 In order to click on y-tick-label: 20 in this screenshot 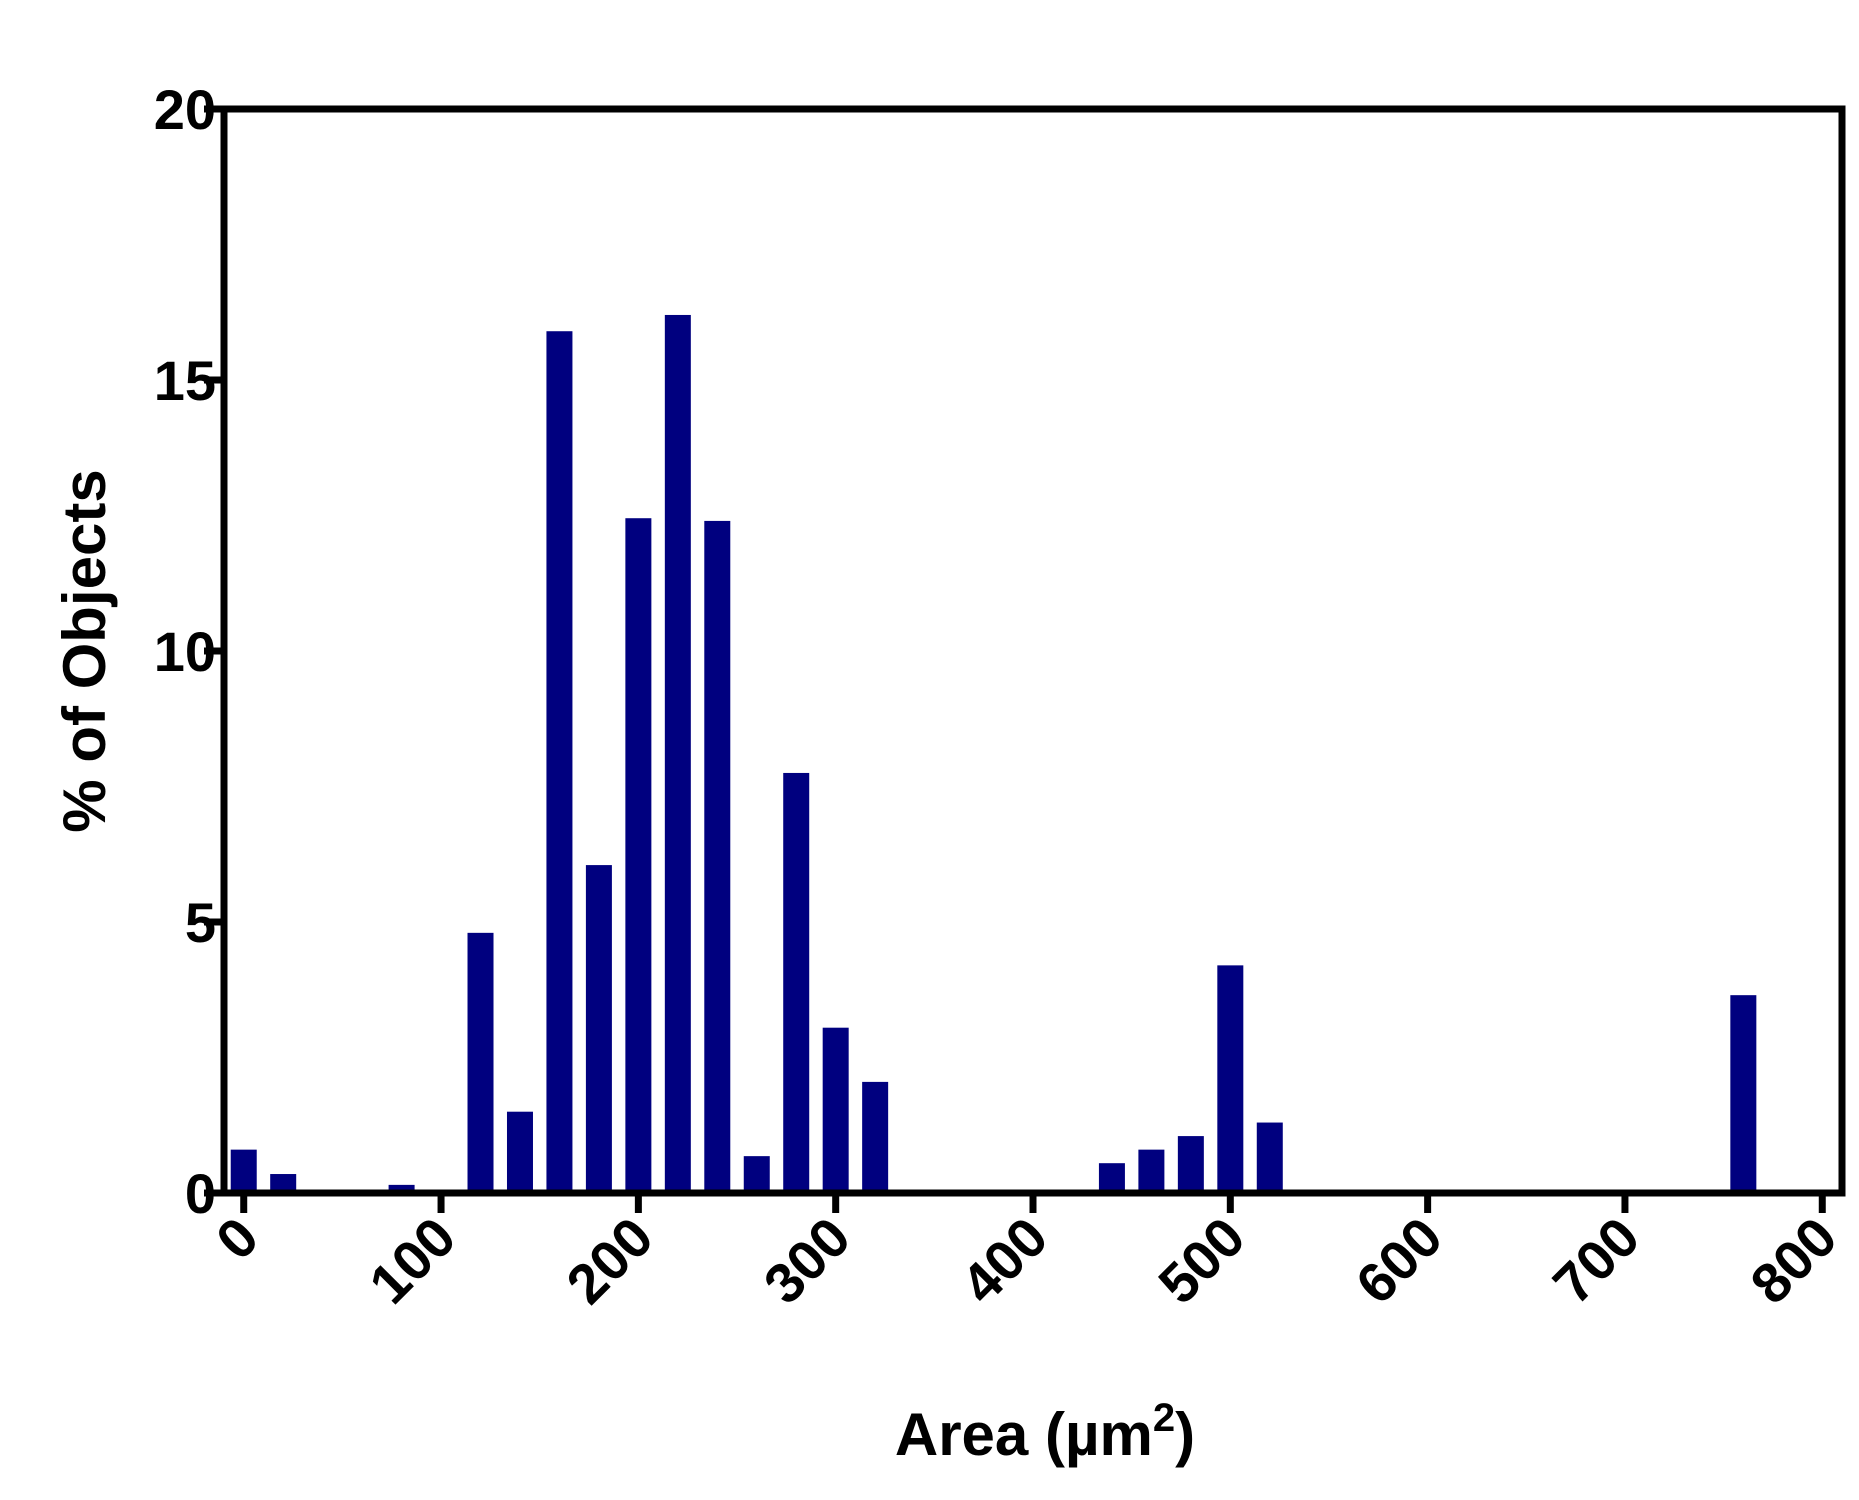, I will do `click(185, 109)`.